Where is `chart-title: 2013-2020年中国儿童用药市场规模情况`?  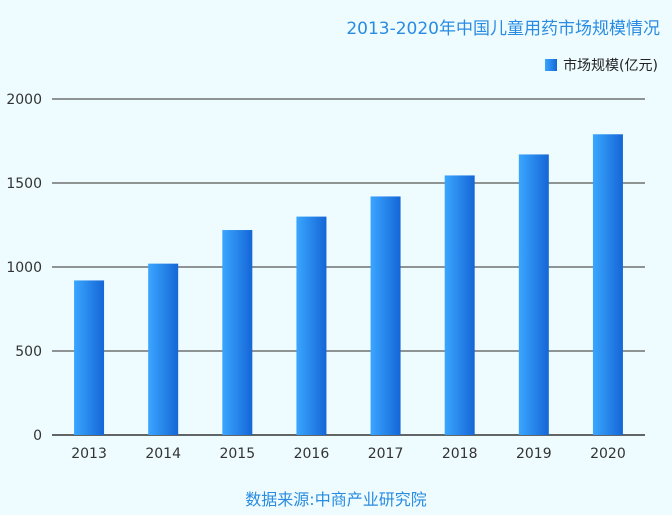 chart-title: 2013-2020年中国儿童用药市场规模情况 is located at coordinates (503, 29).